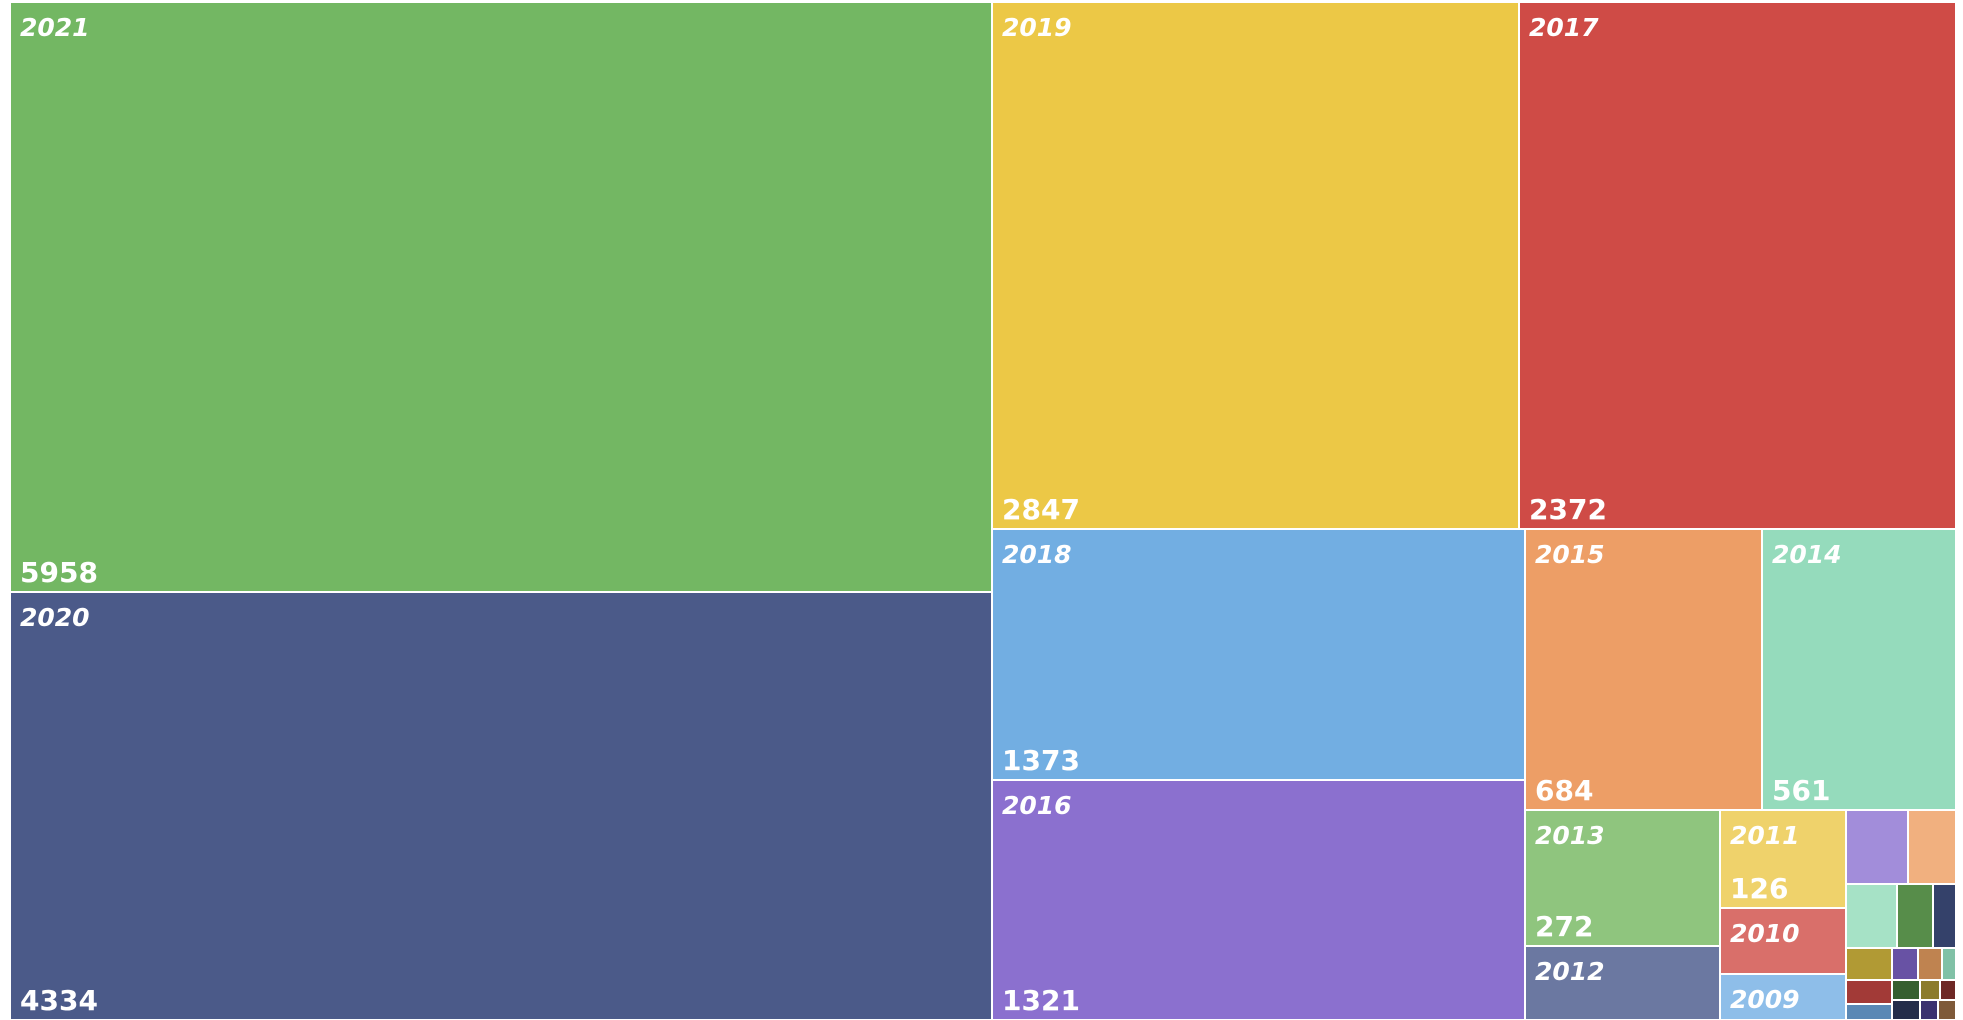 This screenshot has height=1020, width=1963. What do you see at coordinates (1622, 982) in the screenshot?
I see `tile-2012` at bounding box center [1622, 982].